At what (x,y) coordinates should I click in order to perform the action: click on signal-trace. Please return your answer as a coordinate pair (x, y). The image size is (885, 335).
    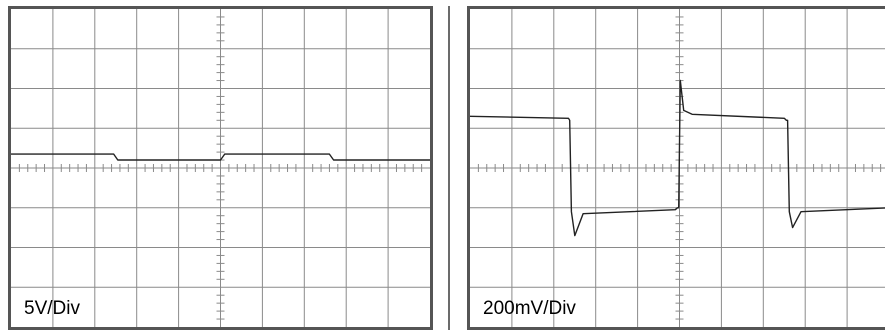
    Looking at the image, I should click on (220, 157).